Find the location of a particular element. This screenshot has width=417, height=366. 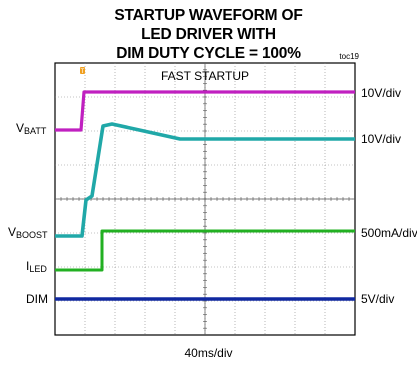

fast-startup-annotation: FAST STARTUP is located at coordinates (205, 76).